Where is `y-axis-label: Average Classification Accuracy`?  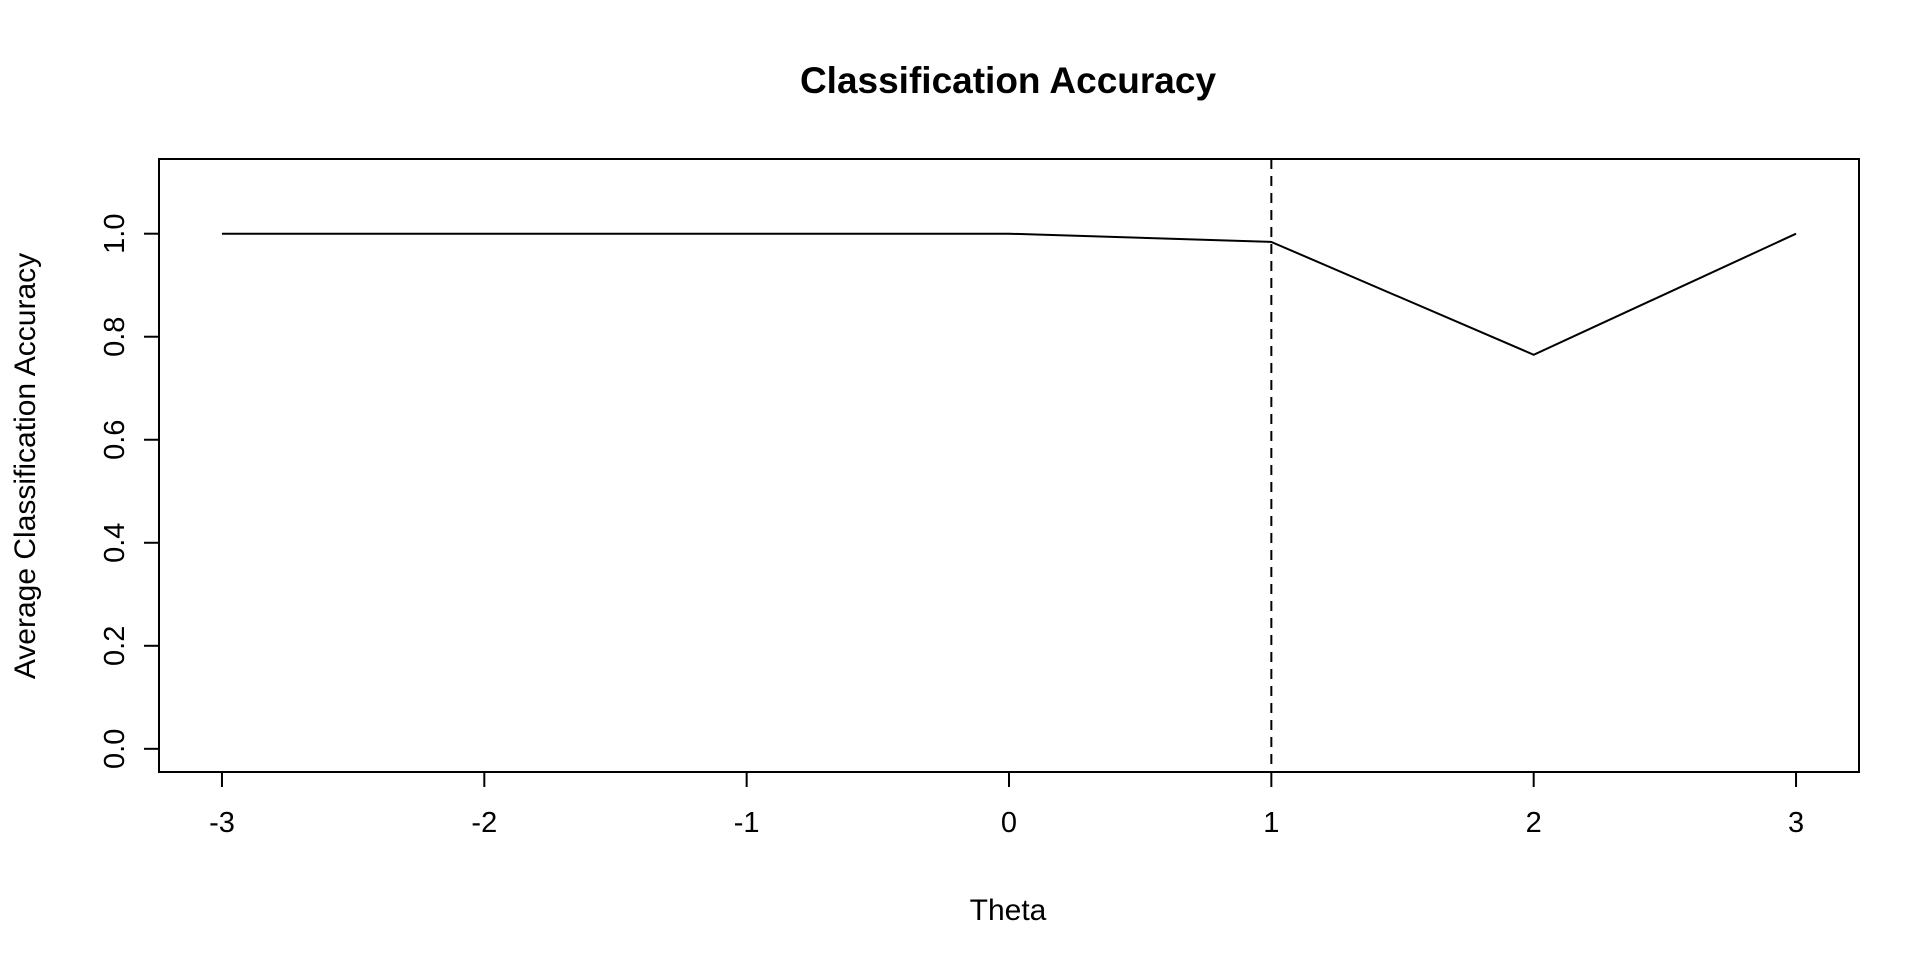 y-axis-label: Average Classification Accuracy is located at coordinates (25, 466).